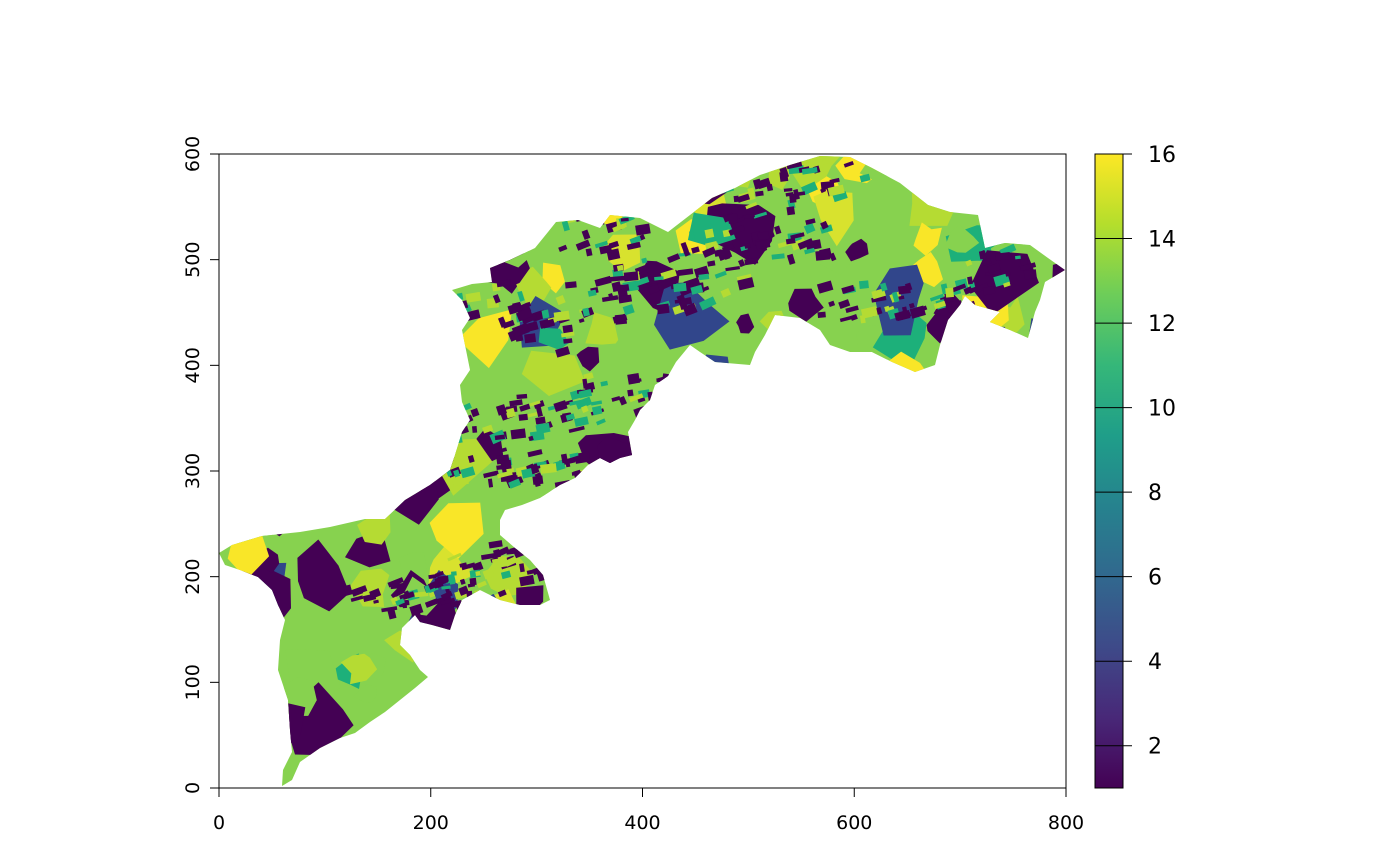 The image size is (1400, 865). Describe the element at coordinates (1066, 823) in the screenshot. I see `x-tick-label: 800` at that location.